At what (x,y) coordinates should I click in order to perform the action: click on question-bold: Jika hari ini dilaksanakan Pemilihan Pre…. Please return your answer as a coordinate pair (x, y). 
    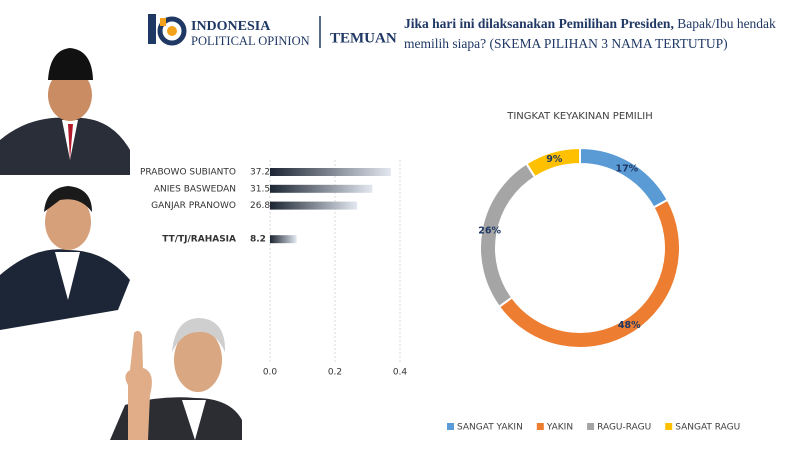
    Looking at the image, I should click on (539, 23).